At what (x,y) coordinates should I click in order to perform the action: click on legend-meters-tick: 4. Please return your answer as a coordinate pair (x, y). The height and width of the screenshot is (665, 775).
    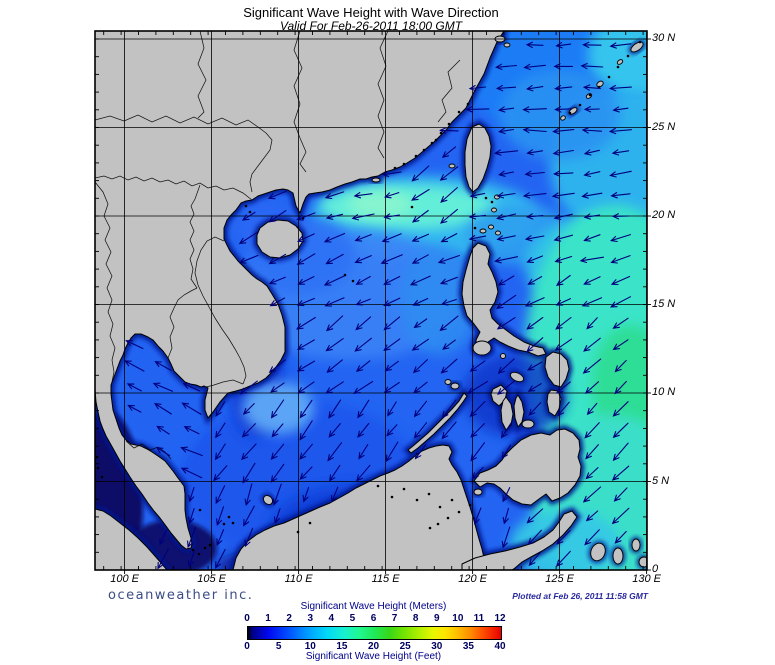
    Looking at the image, I should click on (331, 618).